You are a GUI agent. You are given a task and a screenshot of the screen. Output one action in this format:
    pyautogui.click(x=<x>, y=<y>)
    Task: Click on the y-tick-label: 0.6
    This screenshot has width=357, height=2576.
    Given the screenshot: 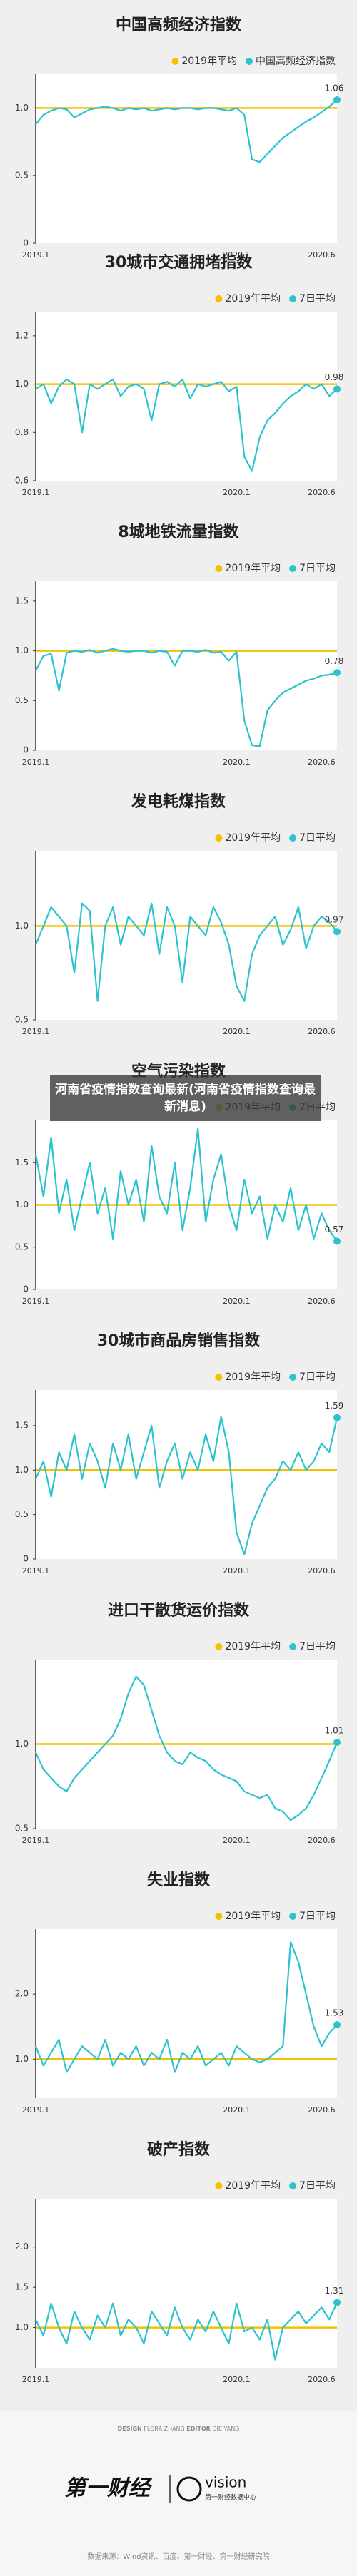 What is the action you would take?
    pyautogui.click(x=22, y=481)
    